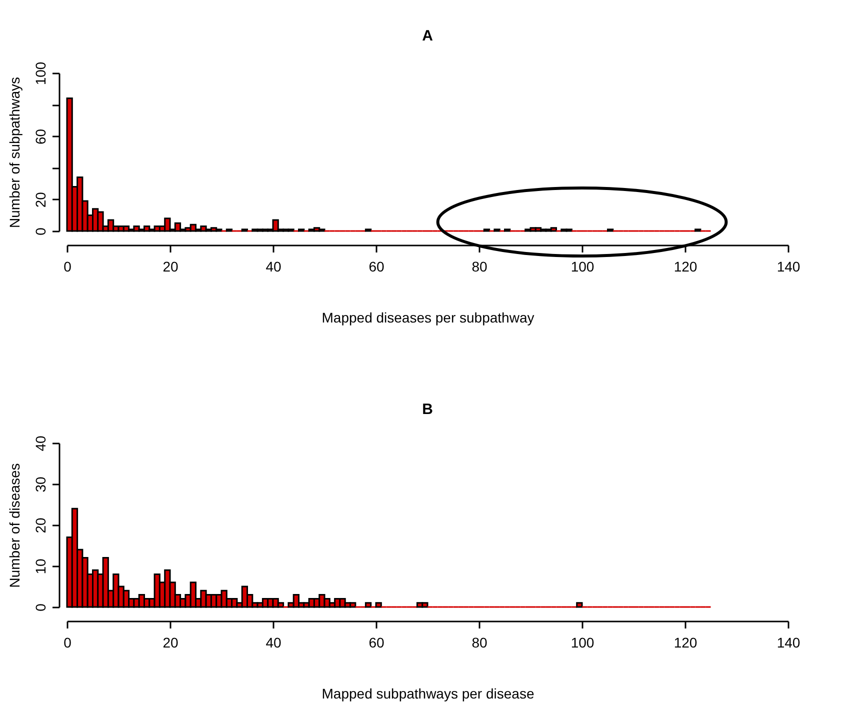  What do you see at coordinates (40, 484) in the screenshot?
I see `y-tick-label: 30` at bounding box center [40, 484].